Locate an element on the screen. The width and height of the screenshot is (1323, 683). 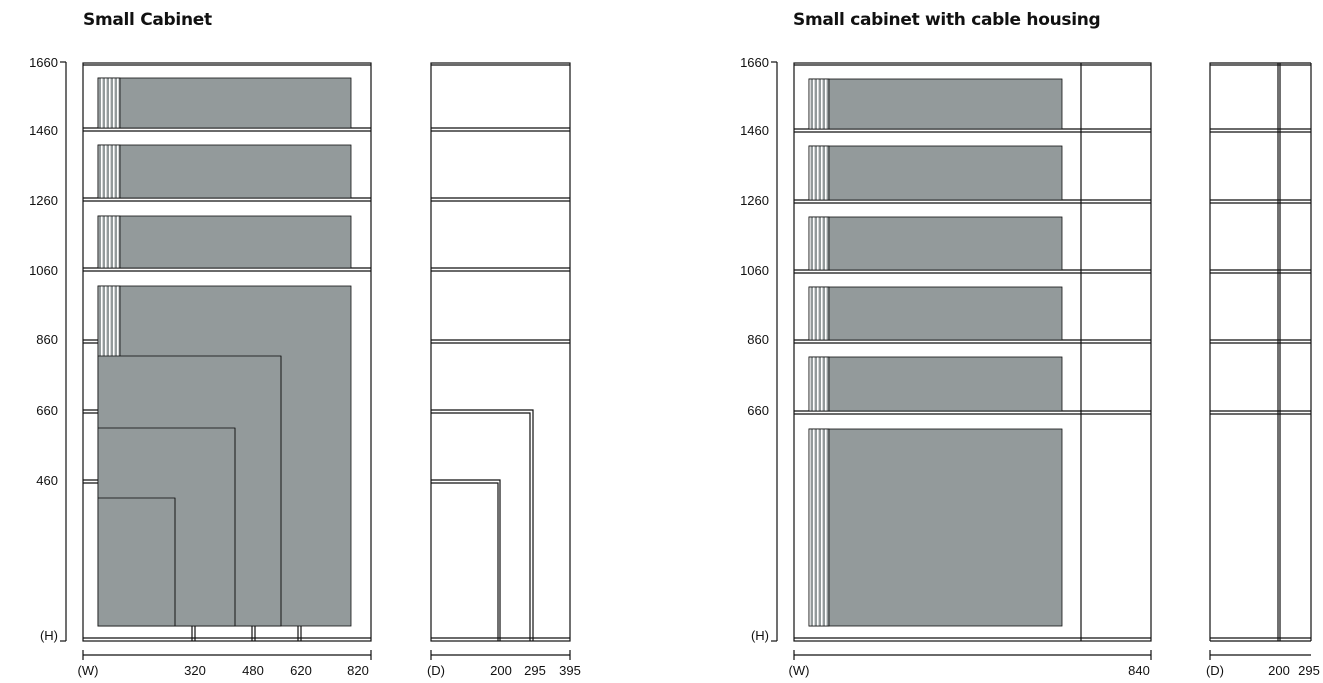
left-depth-axis: (D) 200 295 395 is located at coordinates (504, 664).